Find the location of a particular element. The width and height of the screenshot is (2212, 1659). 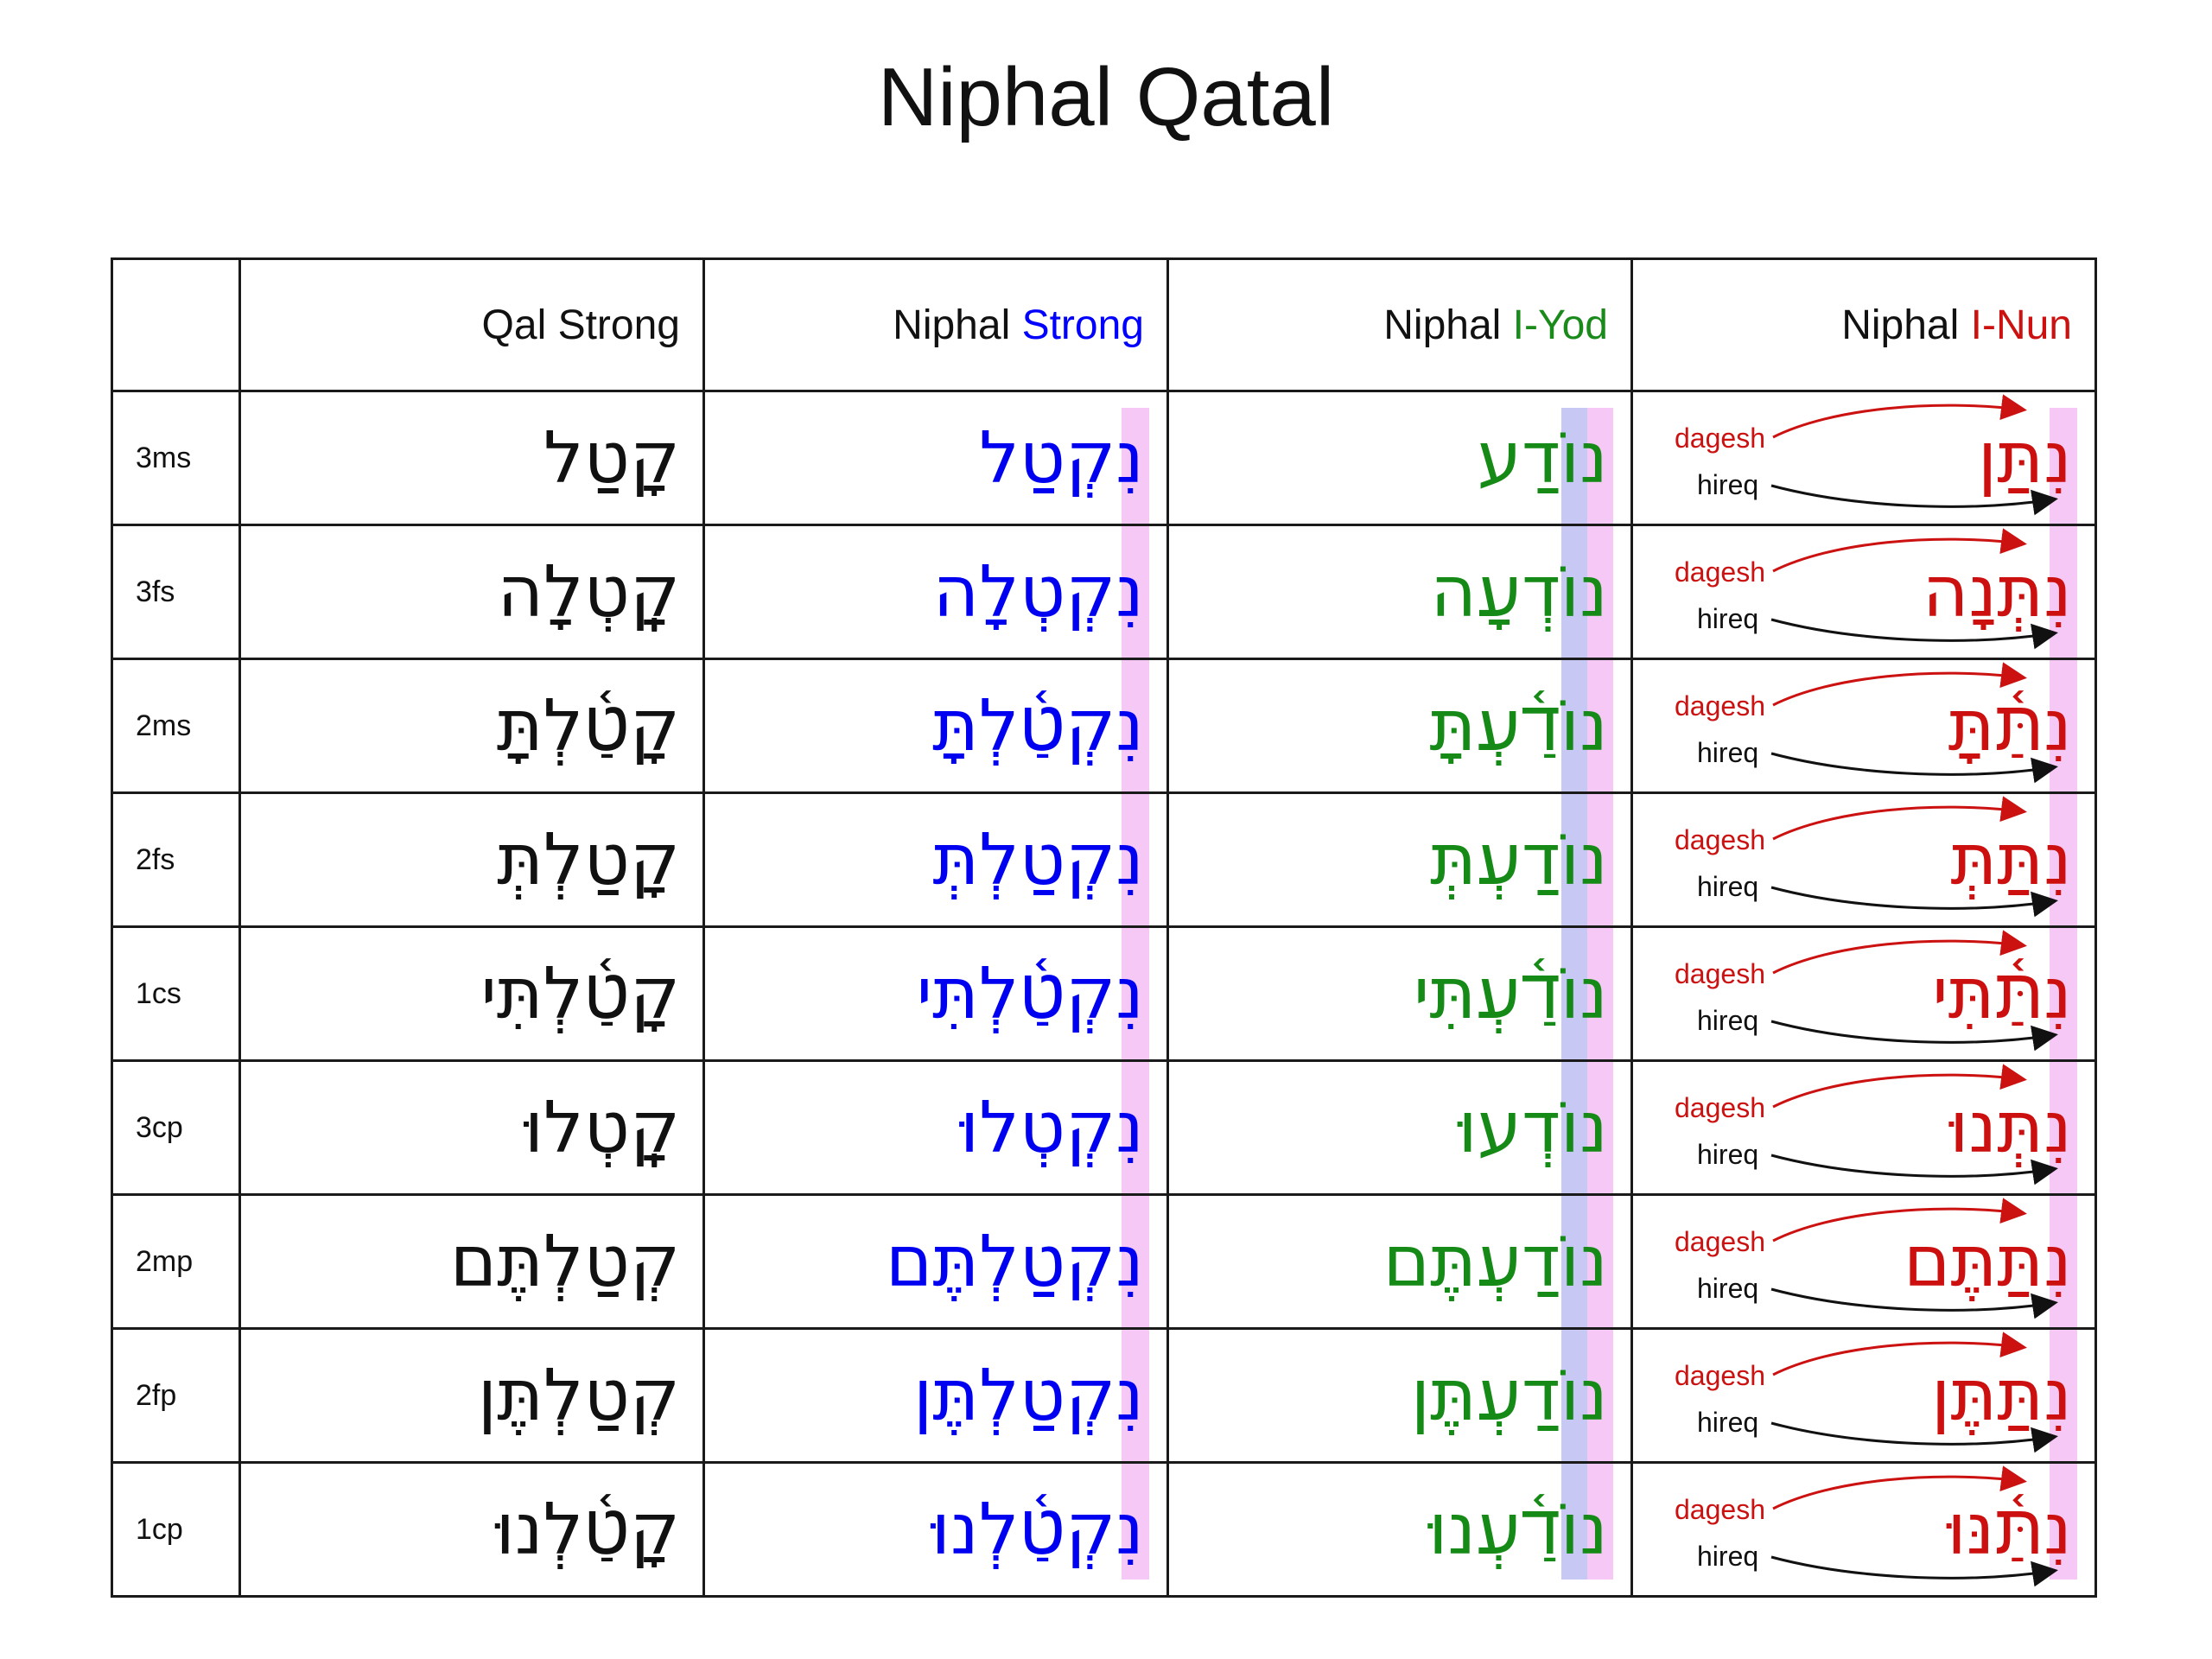

form-qal-strong-cell: קָֽטְלָה is located at coordinates (471, 592).